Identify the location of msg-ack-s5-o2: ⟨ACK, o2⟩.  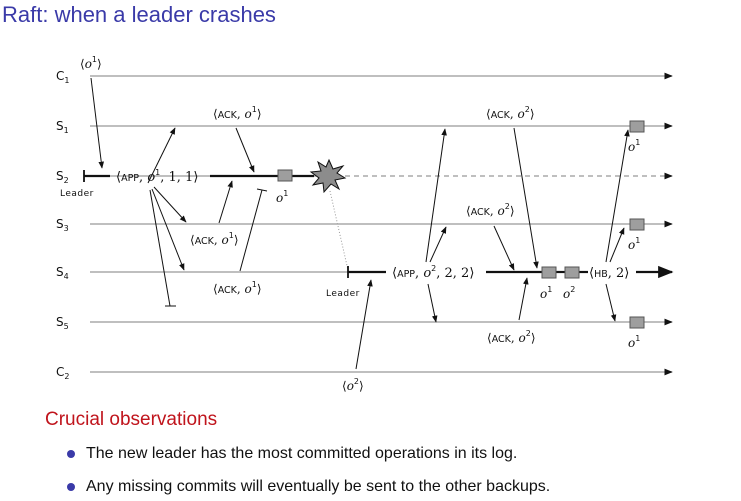
(511, 337).